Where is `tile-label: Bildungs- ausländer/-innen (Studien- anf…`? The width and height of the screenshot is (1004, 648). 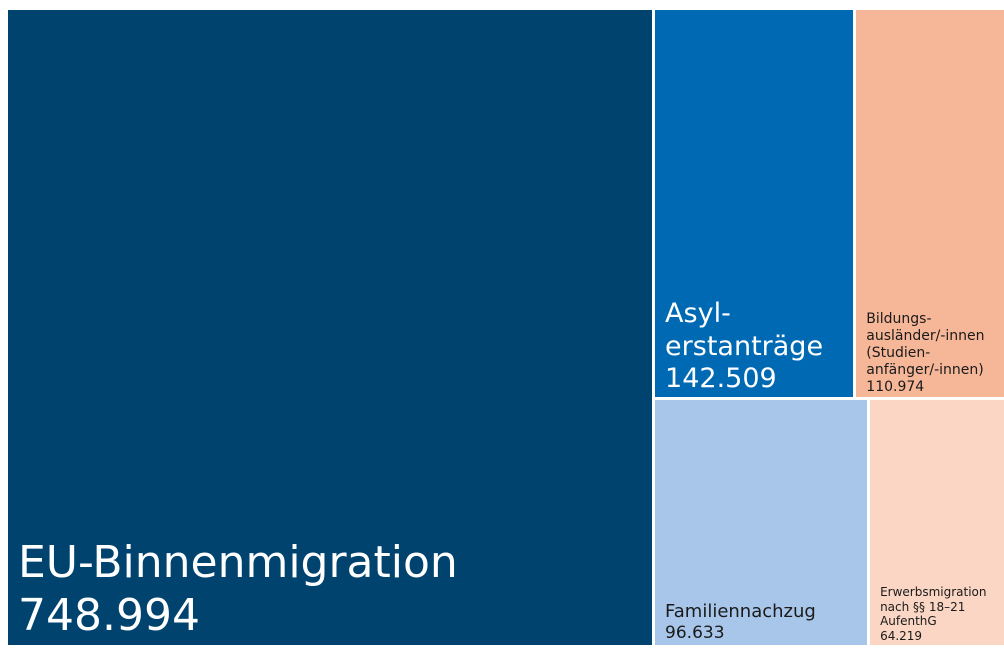
tile-label: Bildungs- ausländer/-innen (Studien- anf… is located at coordinates (925, 344).